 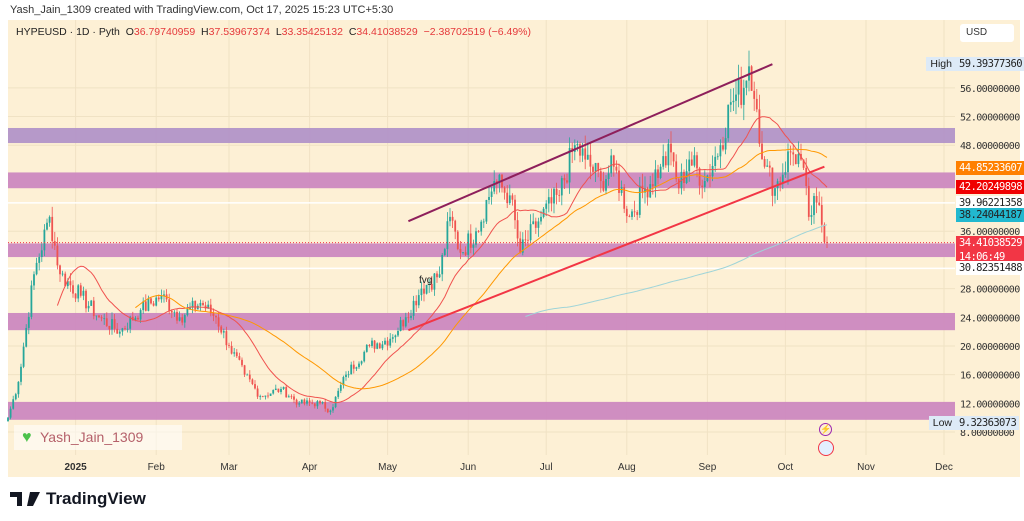 I want to click on x-tick-label: Oct, so click(x=785, y=467).